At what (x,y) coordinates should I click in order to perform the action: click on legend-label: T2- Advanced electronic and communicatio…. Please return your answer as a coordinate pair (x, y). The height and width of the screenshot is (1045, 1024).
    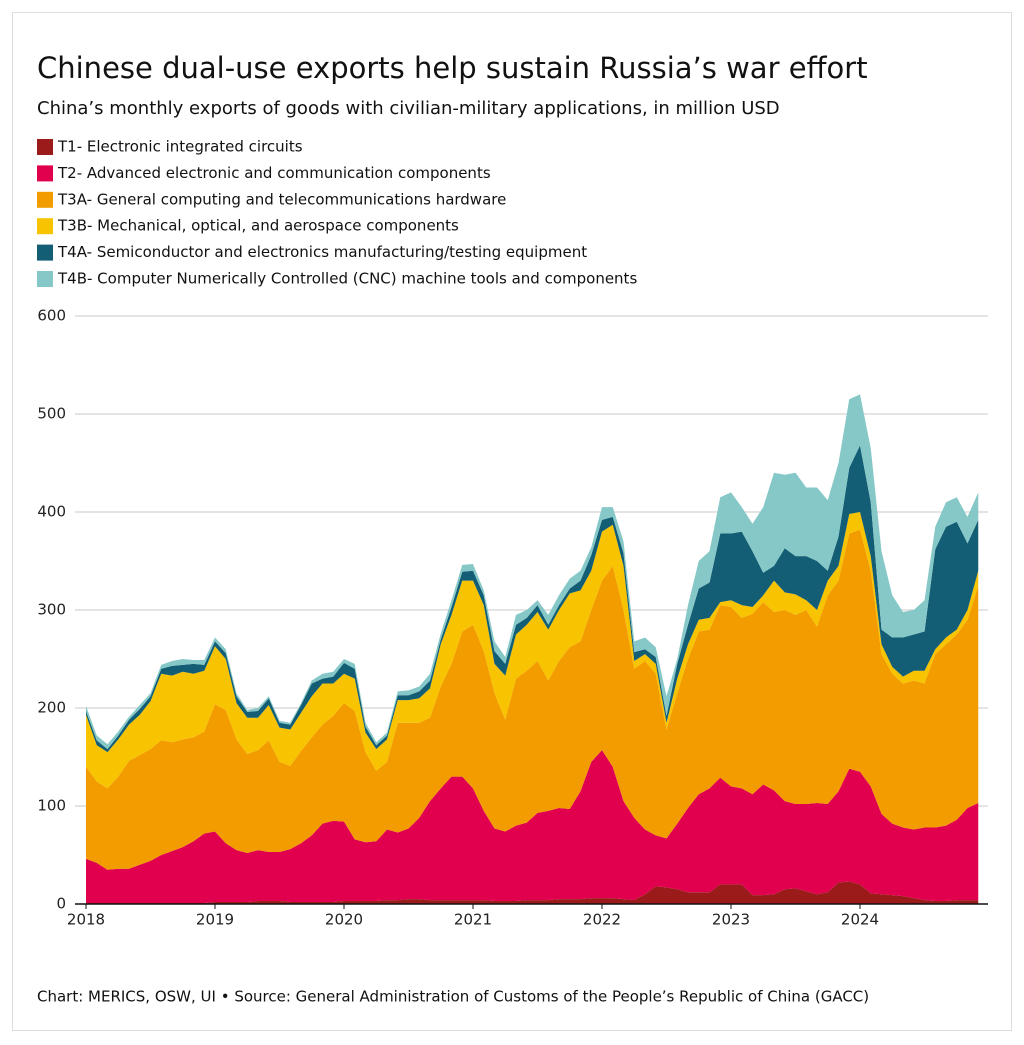
    Looking at the image, I should click on (274, 173).